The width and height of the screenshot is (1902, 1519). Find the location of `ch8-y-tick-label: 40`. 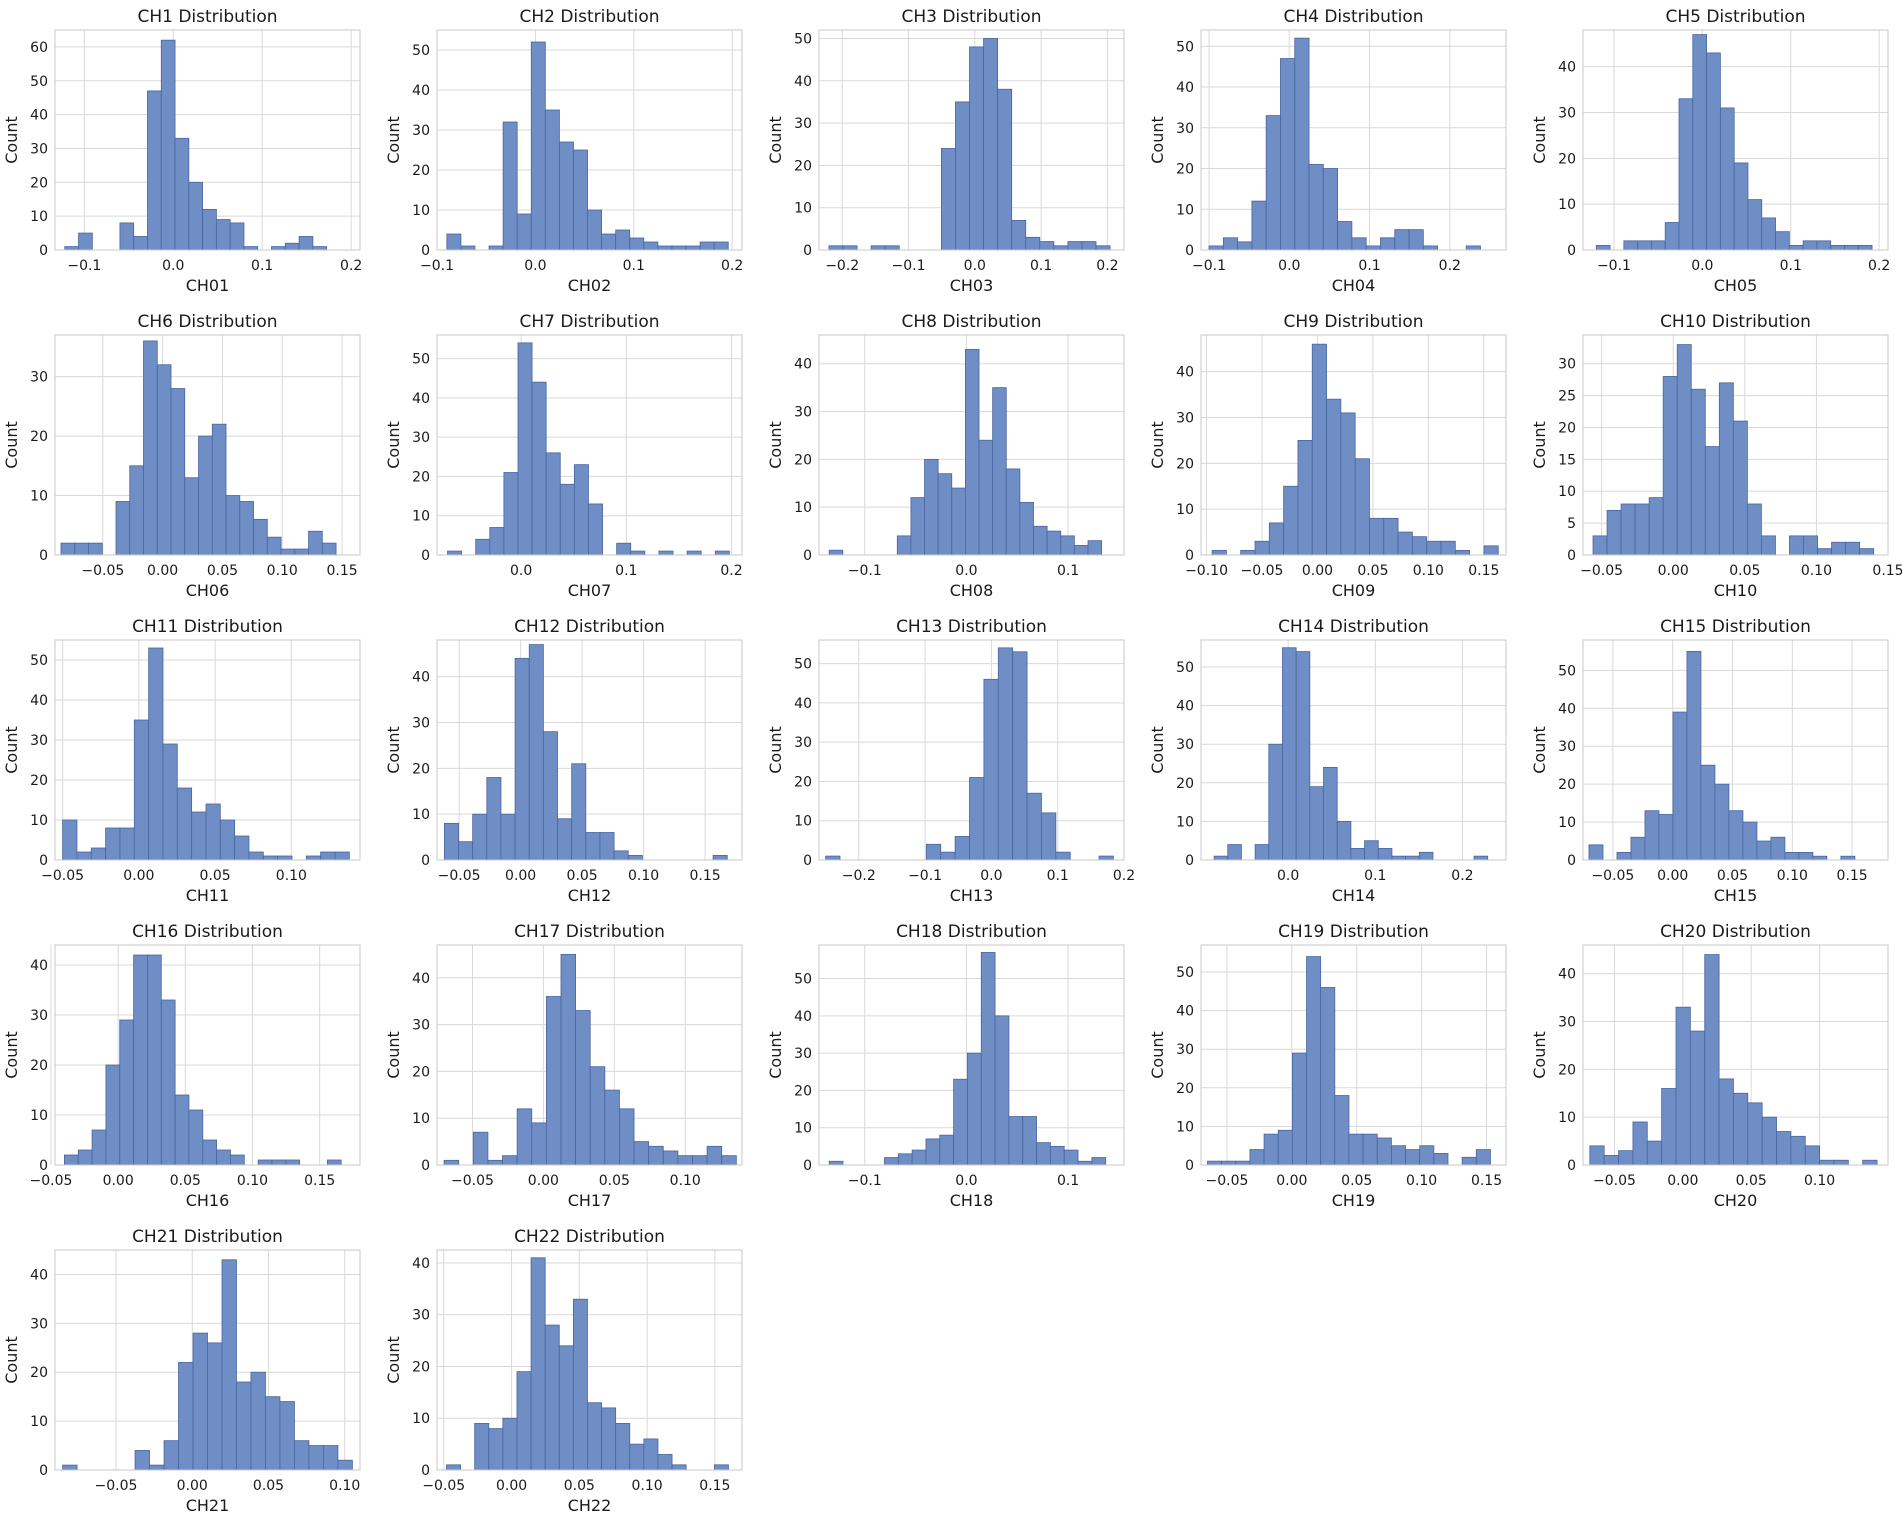

ch8-y-tick-label: 40 is located at coordinates (803, 365).